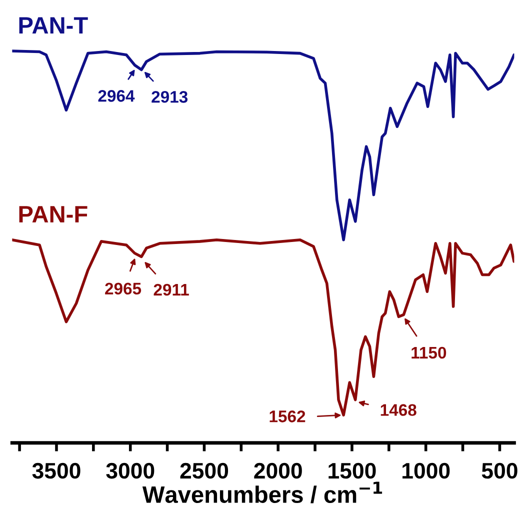 Image resolution: width=529 pixels, height=518 pixels. What do you see at coordinates (56, 470) in the screenshot?
I see `x-tick-label: 3500` at bounding box center [56, 470].